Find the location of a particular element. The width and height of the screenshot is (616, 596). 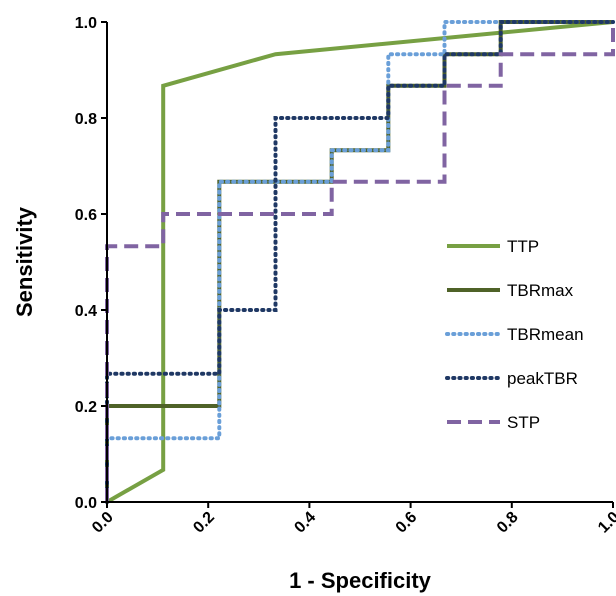

x-tick-label: 0.4 is located at coordinates (305, 523).